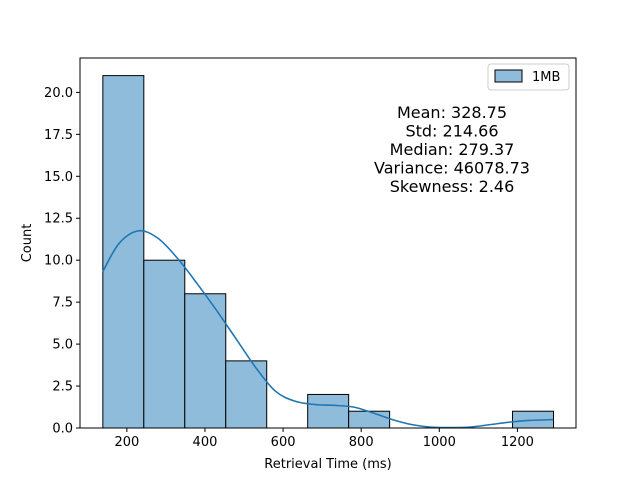 The height and width of the screenshot is (480, 640). I want to click on stats-line: Median: 279.37, so click(452, 149).